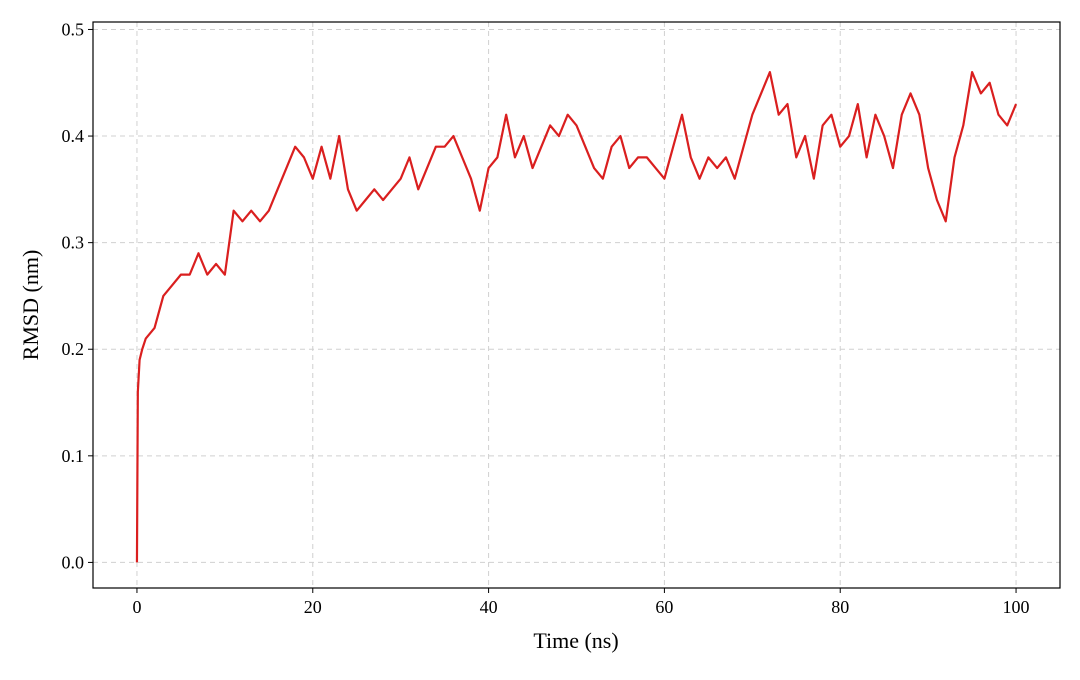 The height and width of the screenshot is (680, 1080). What do you see at coordinates (575, 640) in the screenshot?
I see `x-axis-label: Time (ns)` at bounding box center [575, 640].